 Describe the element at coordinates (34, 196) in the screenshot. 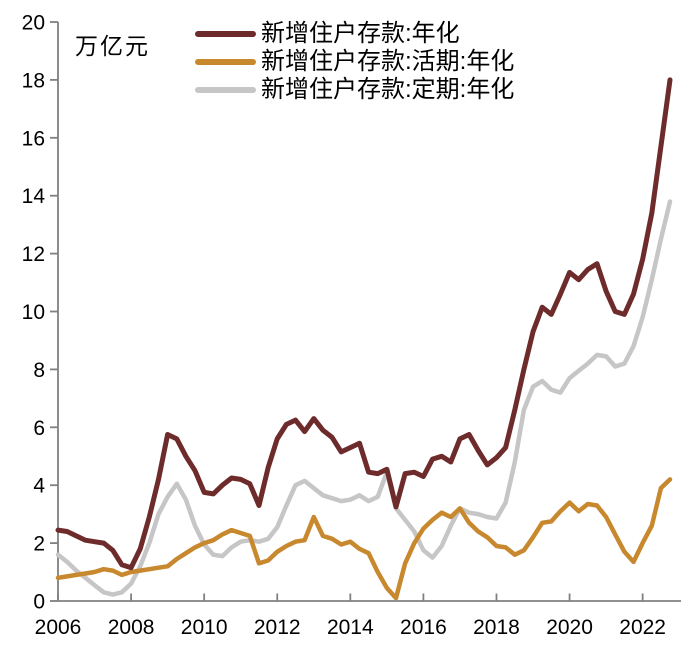

I see `y-tick-label: 14` at that location.